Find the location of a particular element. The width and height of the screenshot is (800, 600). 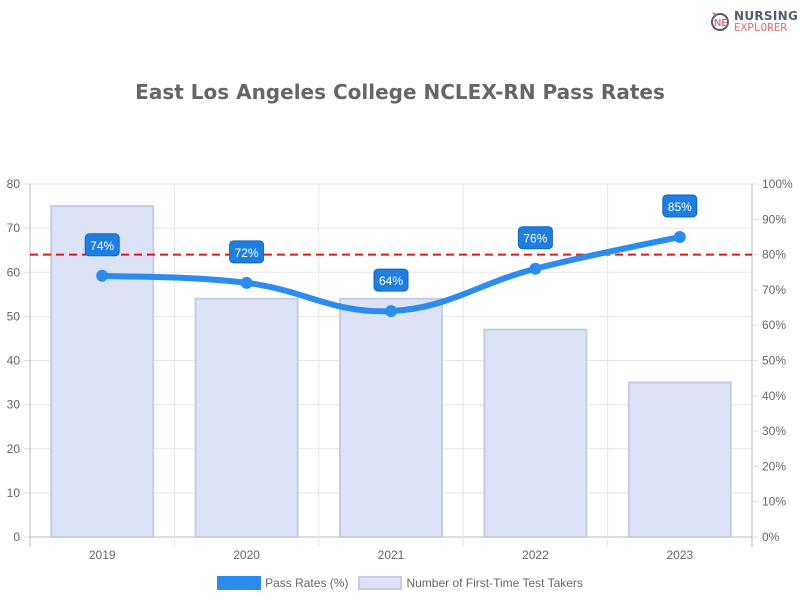

data-label: 74% is located at coordinates (102, 245).